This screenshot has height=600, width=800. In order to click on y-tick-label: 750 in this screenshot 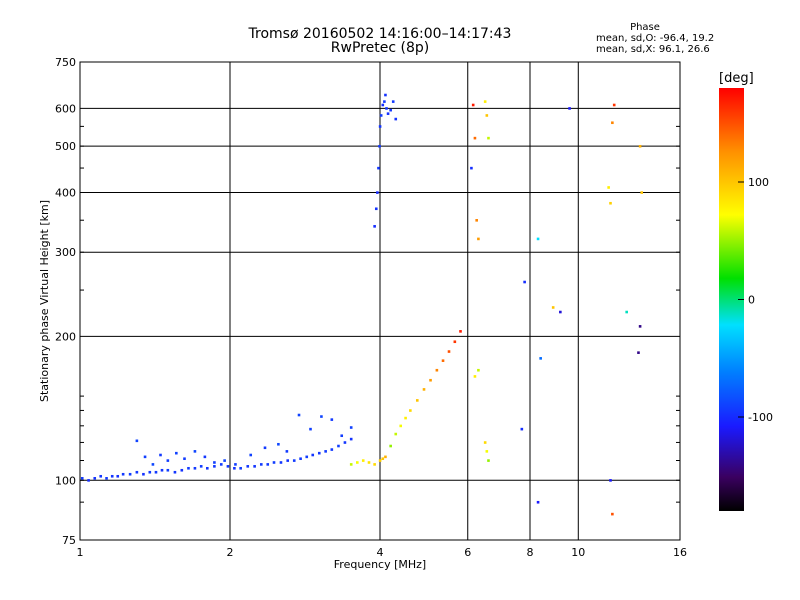, I will do `click(65, 62)`.